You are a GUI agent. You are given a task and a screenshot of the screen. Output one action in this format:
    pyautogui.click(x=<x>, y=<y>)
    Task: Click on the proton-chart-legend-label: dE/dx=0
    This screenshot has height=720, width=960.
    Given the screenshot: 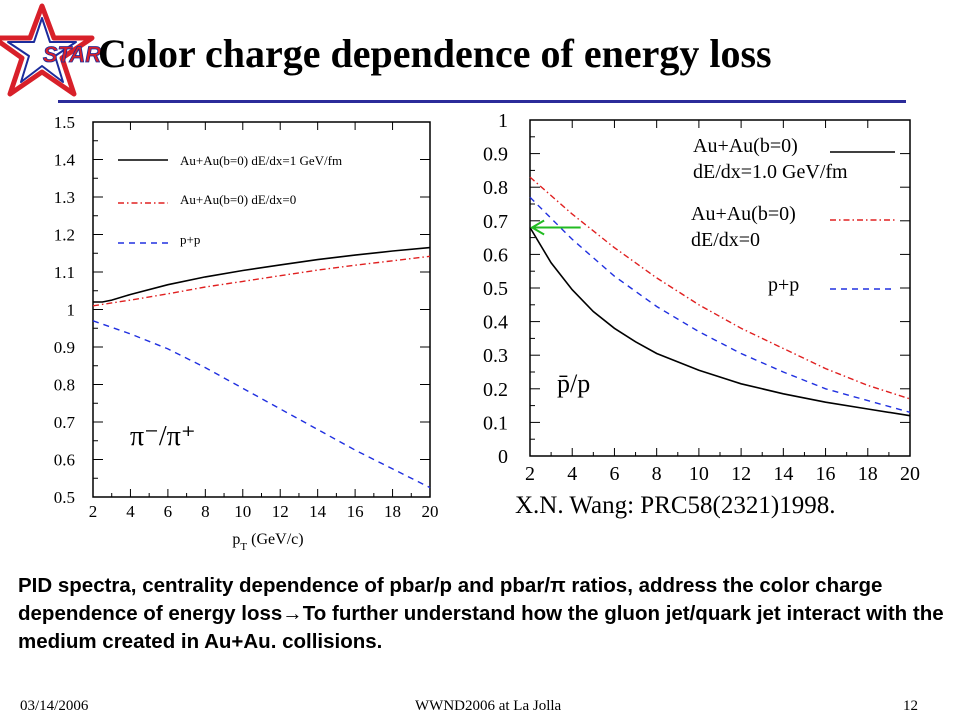 What is the action you would take?
    pyautogui.click(x=725, y=240)
    